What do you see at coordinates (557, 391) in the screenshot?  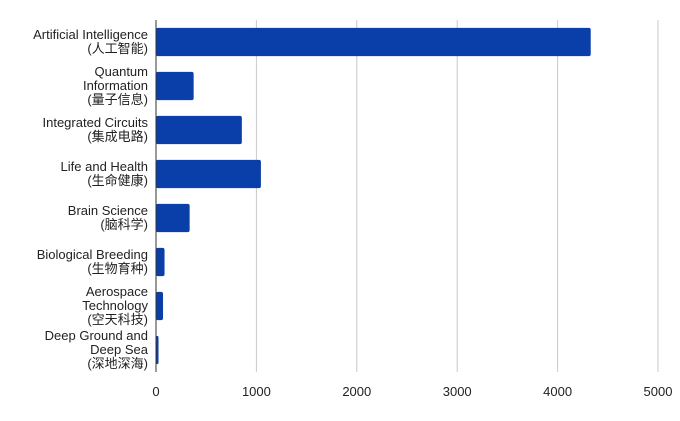 I see `x-tick-label: 4000` at bounding box center [557, 391].